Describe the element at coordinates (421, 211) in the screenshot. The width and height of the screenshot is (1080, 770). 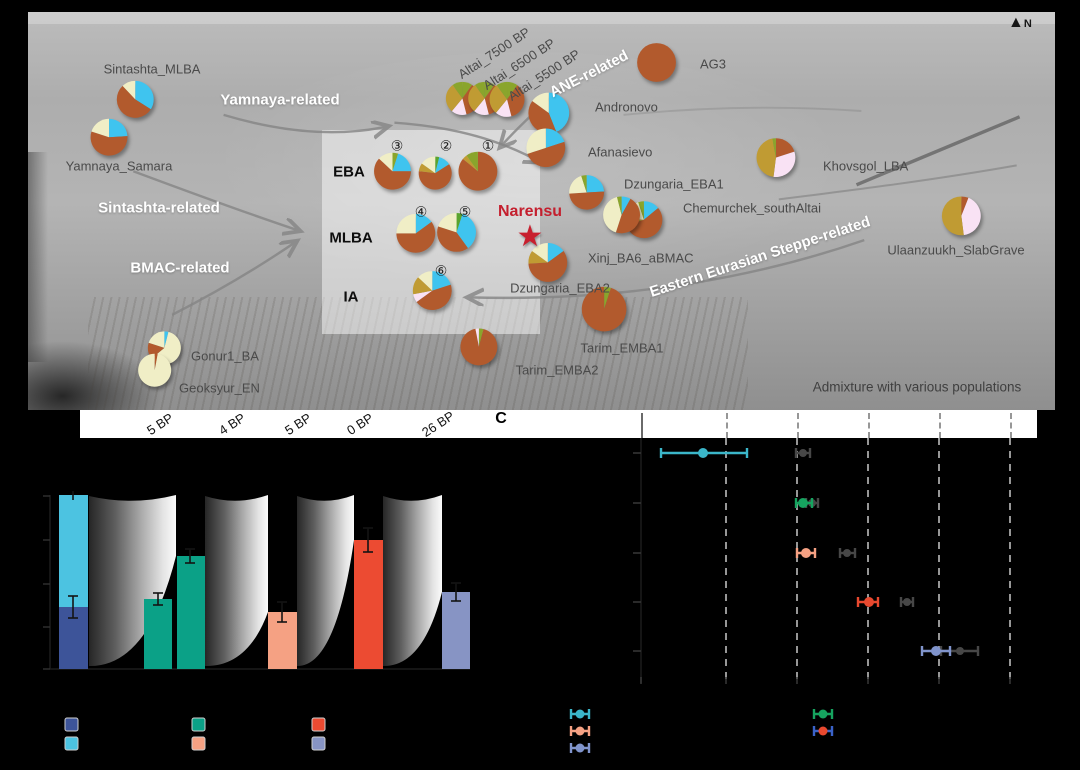
I see `numbered-marker-4: ④` at that location.